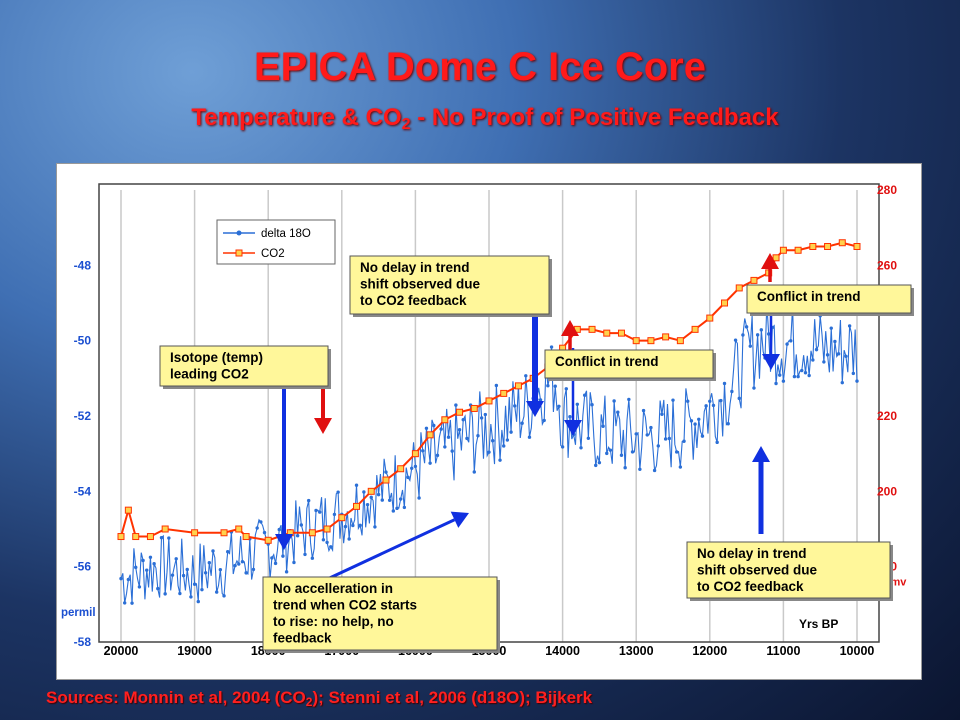  I want to click on right-tick-label: 280, so click(887, 190).